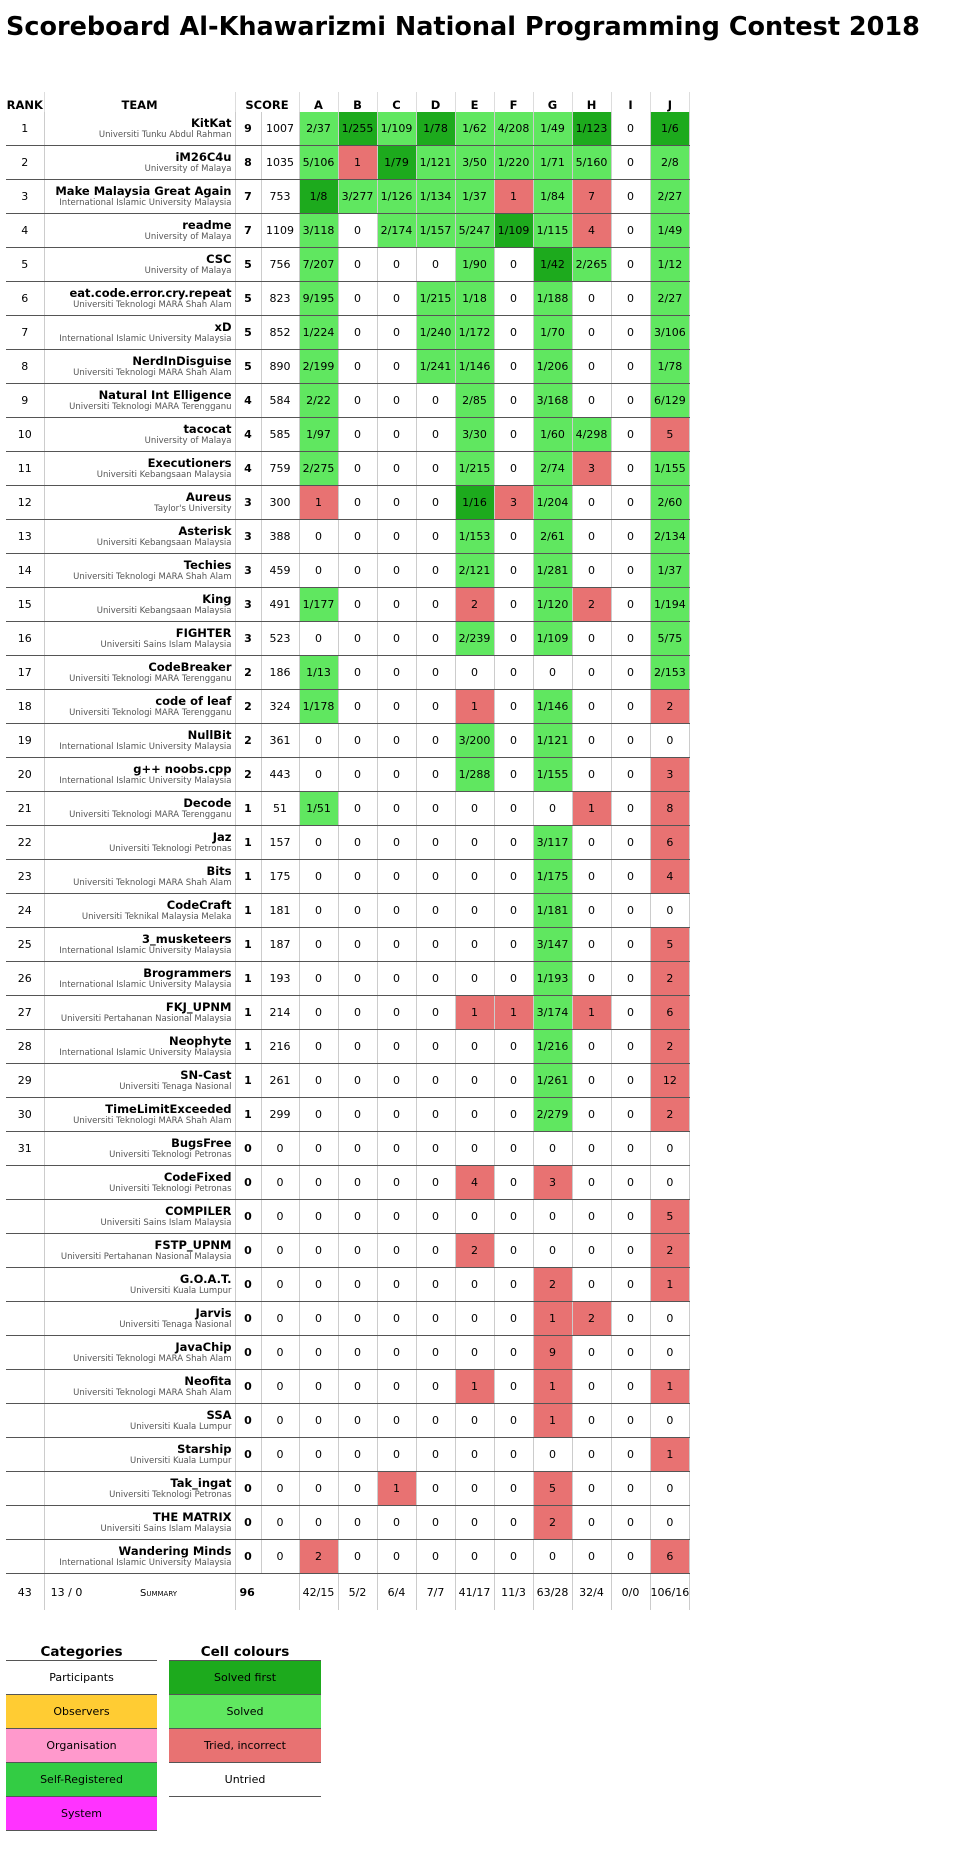 The height and width of the screenshot is (1865, 958). Describe the element at coordinates (168, 1109) in the screenshot. I see `team-name: TimeLimitExceeded` at that location.